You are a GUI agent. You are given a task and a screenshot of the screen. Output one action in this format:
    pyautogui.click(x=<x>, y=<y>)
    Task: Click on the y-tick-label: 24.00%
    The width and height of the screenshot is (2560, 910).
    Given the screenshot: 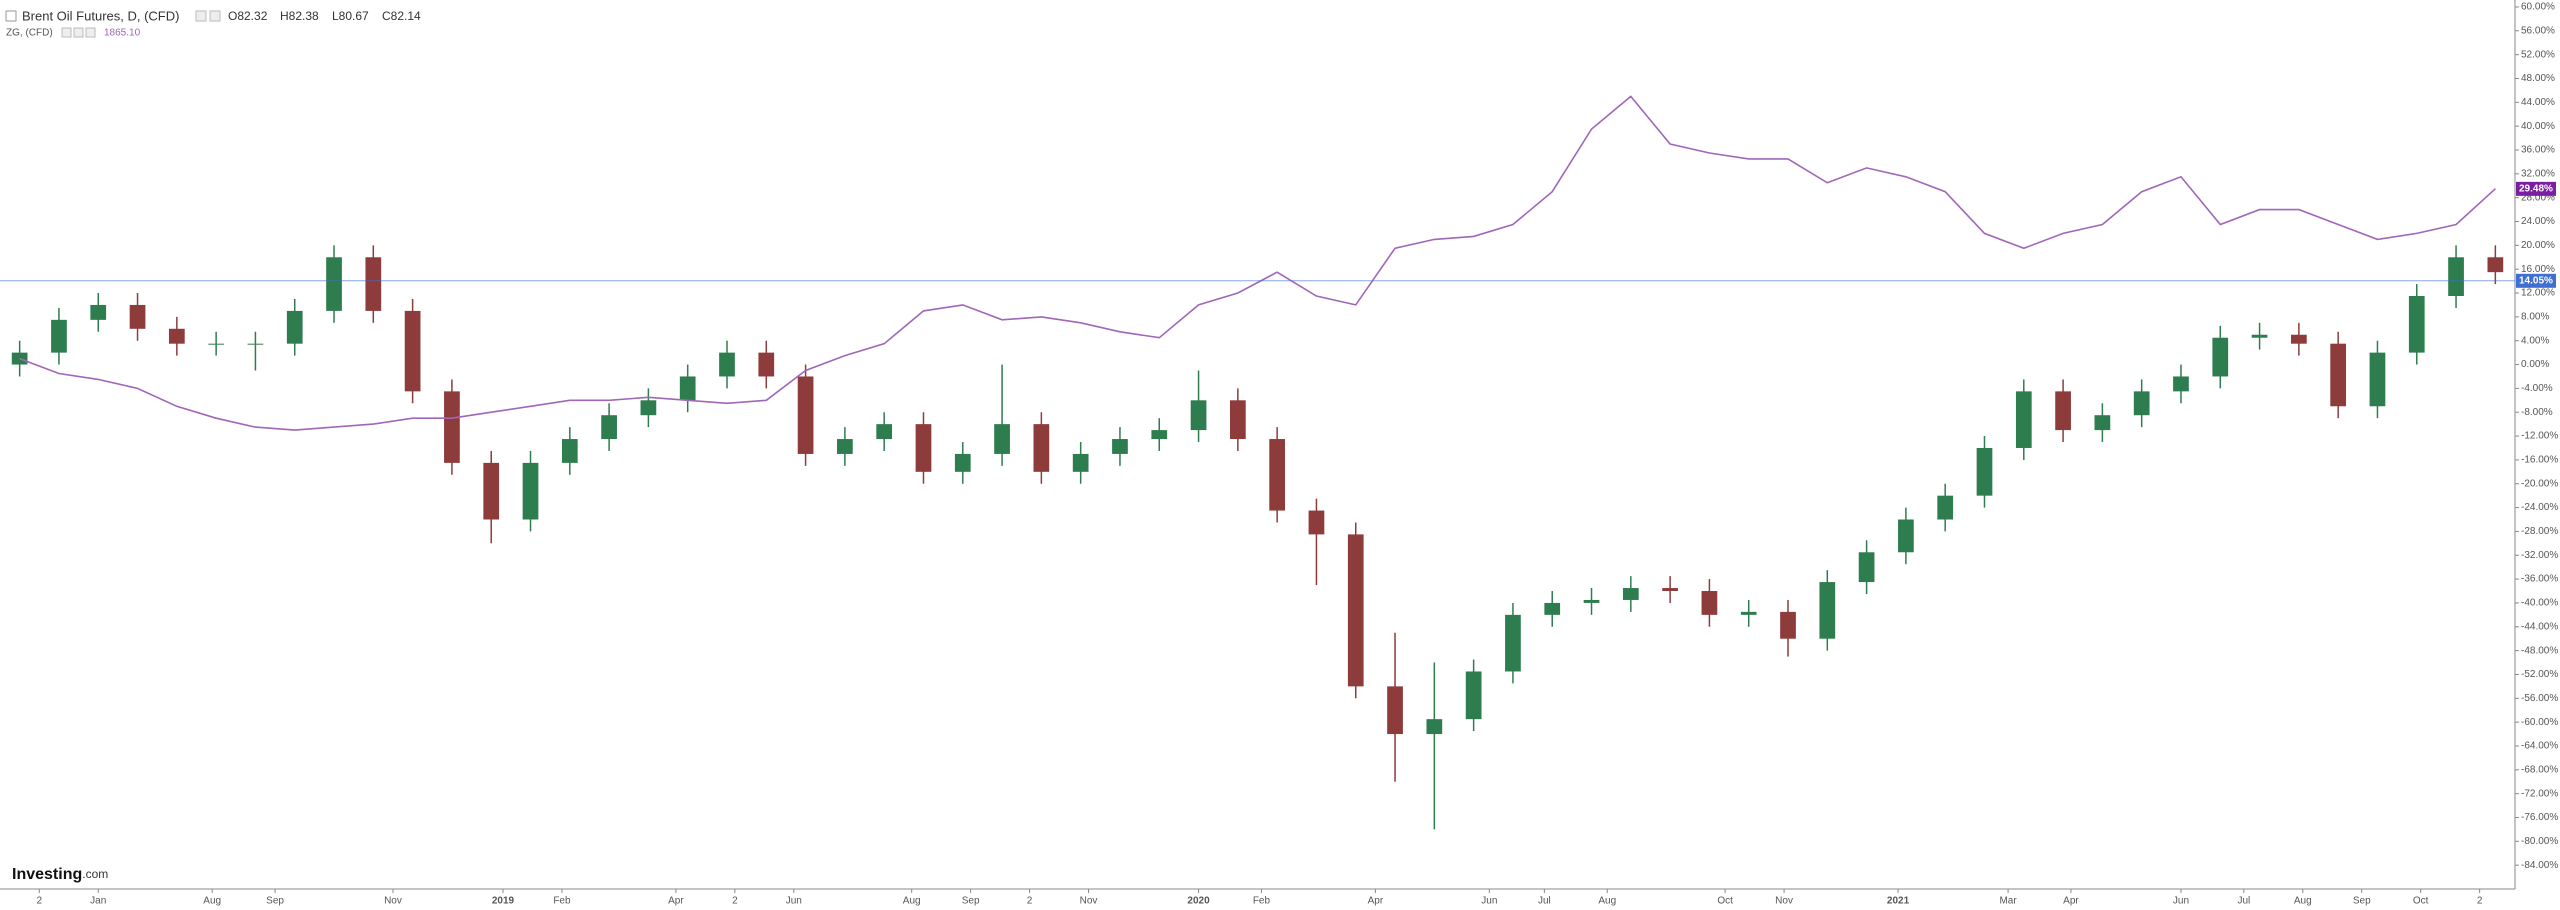 What is the action you would take?
    pyautogui.click(x=2538, y=221)
    